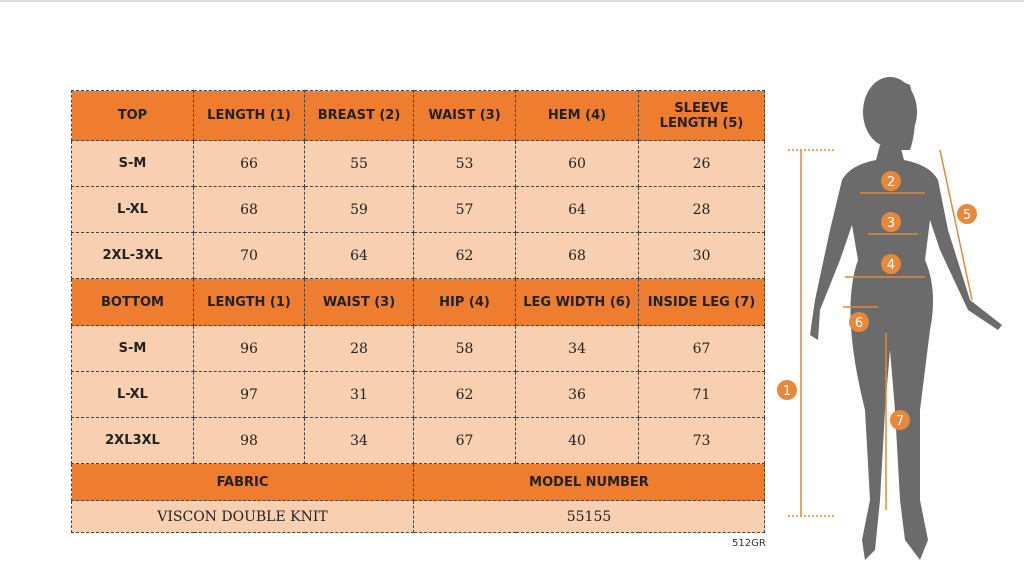 This screenshot has height=584, width=1024. I want to click on table-row: 2XL3XL 98 34 67 40 73, so click(418, 440).